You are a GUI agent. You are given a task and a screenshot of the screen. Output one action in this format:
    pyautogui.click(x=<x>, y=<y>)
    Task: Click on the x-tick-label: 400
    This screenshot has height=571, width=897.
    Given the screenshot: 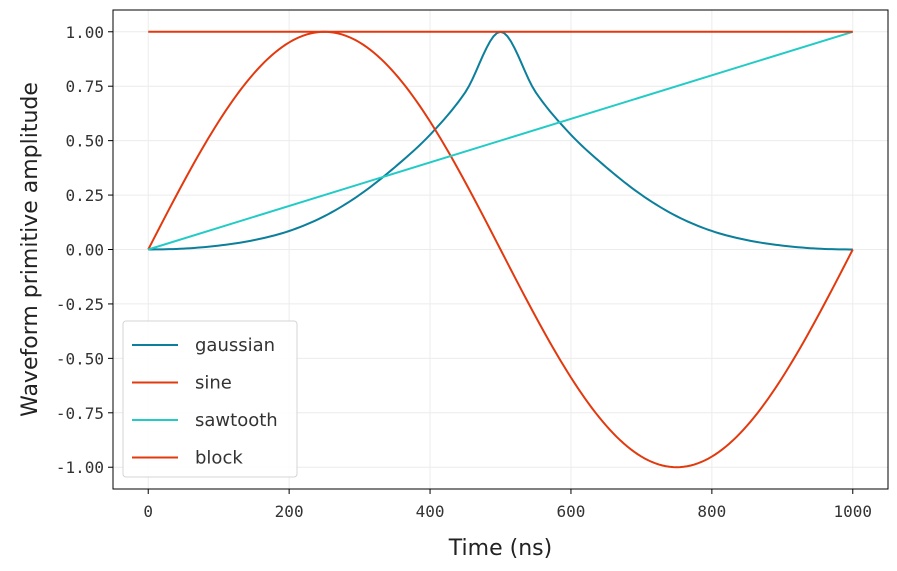 What is the action you would take?
    pyautogui.click(x=430, y=511)
    